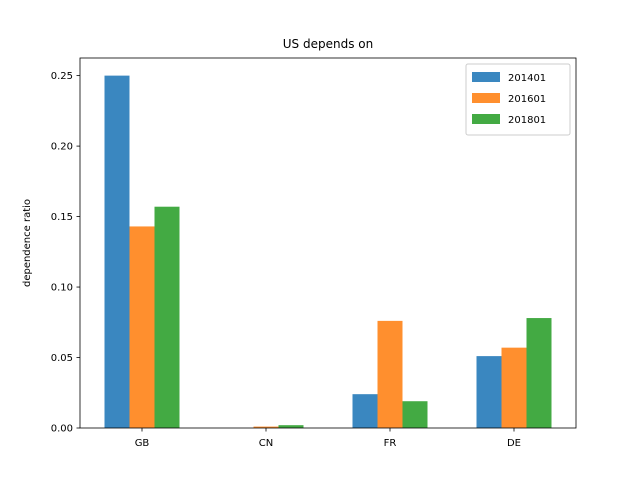  I want to click on bar-201601-CN, so click(266, 427).